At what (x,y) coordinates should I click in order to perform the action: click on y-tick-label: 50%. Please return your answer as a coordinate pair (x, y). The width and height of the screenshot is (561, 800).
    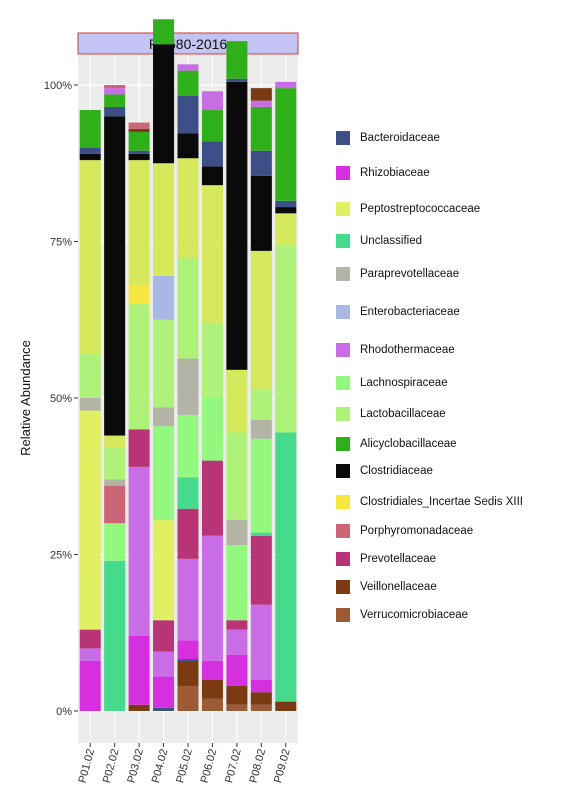
    Looking at the image, I should click on (61, 399).